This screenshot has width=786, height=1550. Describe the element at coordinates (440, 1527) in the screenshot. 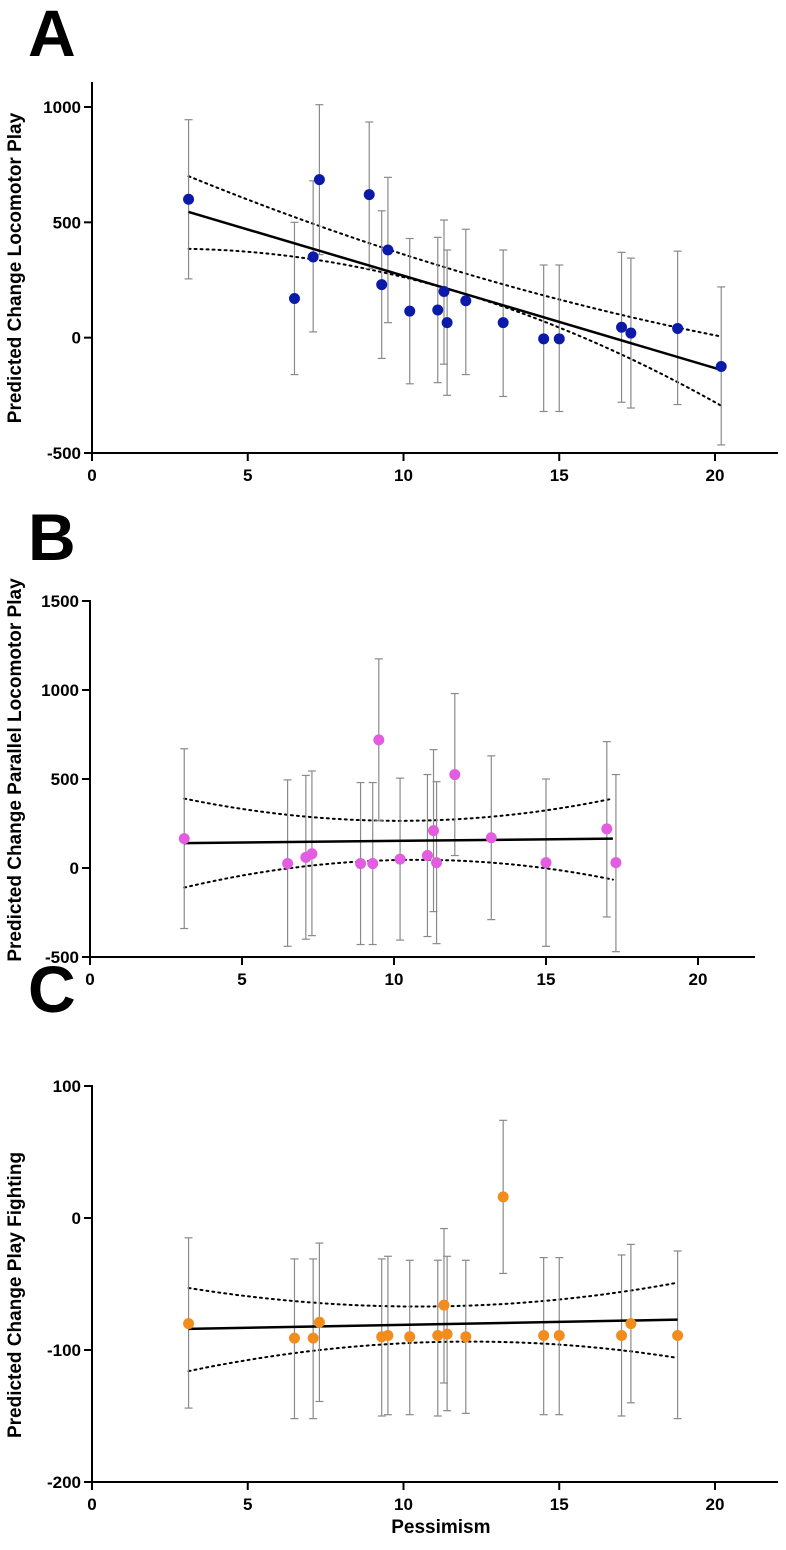

I see `x-axis-title: Pessimism` at that location.